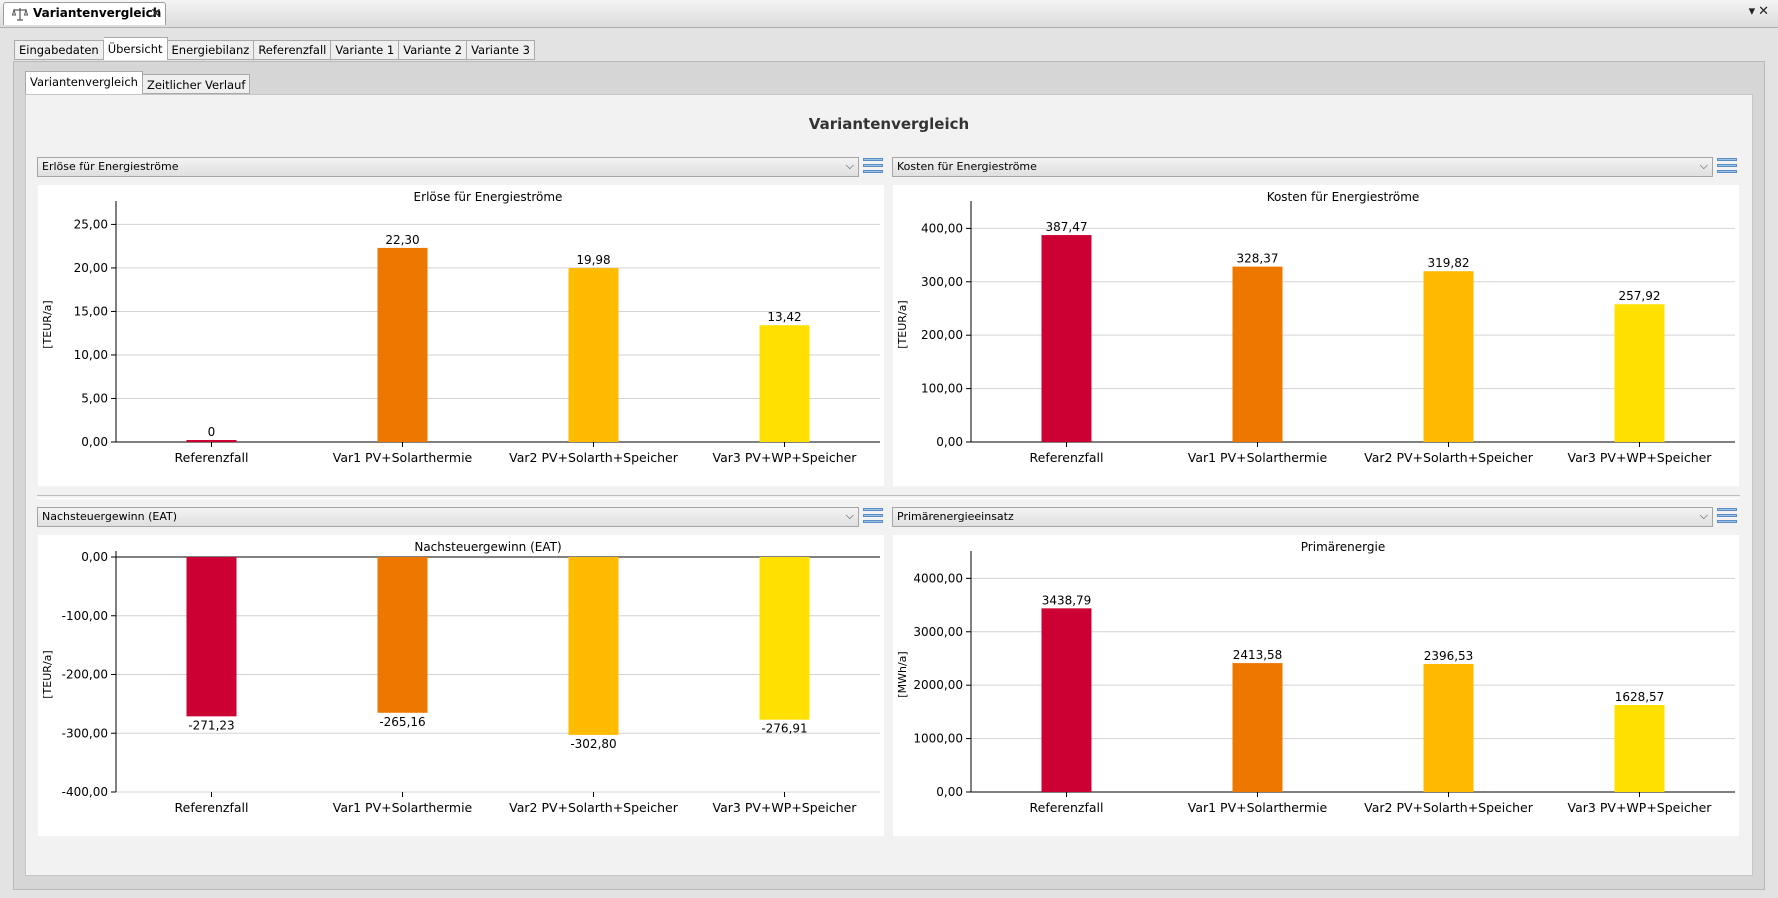  I want to click on y-tick-label: 300,00, so click(942, 282).